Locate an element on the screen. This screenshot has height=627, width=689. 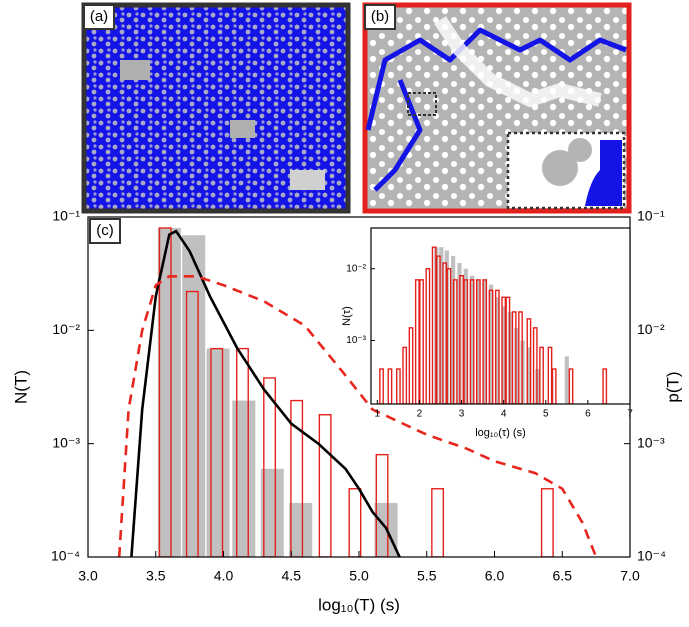
x-tick-label: 5.0 is located at coordinates (359, 576).